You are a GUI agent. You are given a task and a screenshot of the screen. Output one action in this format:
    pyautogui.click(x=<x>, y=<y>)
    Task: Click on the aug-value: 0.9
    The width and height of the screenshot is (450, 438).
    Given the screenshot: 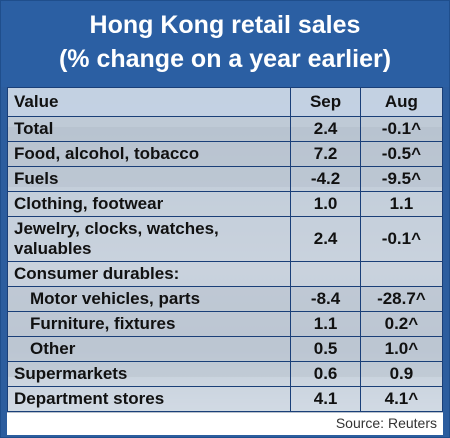 What is the action you would take?
    pyautogui.click(x=401, y=374)
    